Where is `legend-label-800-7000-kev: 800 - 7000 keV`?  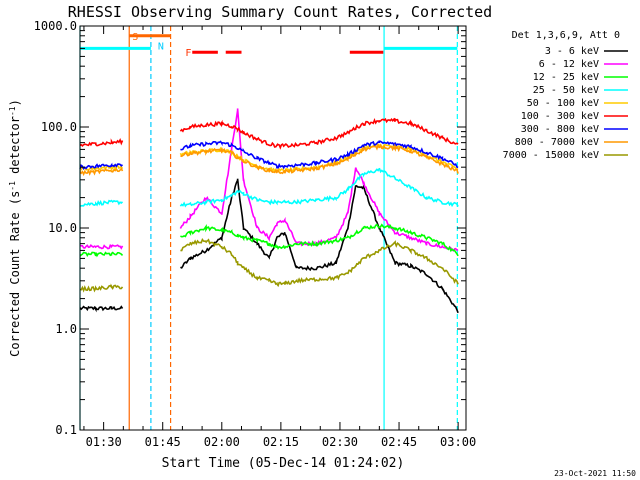 legend-label-800-7000-kev: 800 - 7000 keV is located at coordinates (557, 142).